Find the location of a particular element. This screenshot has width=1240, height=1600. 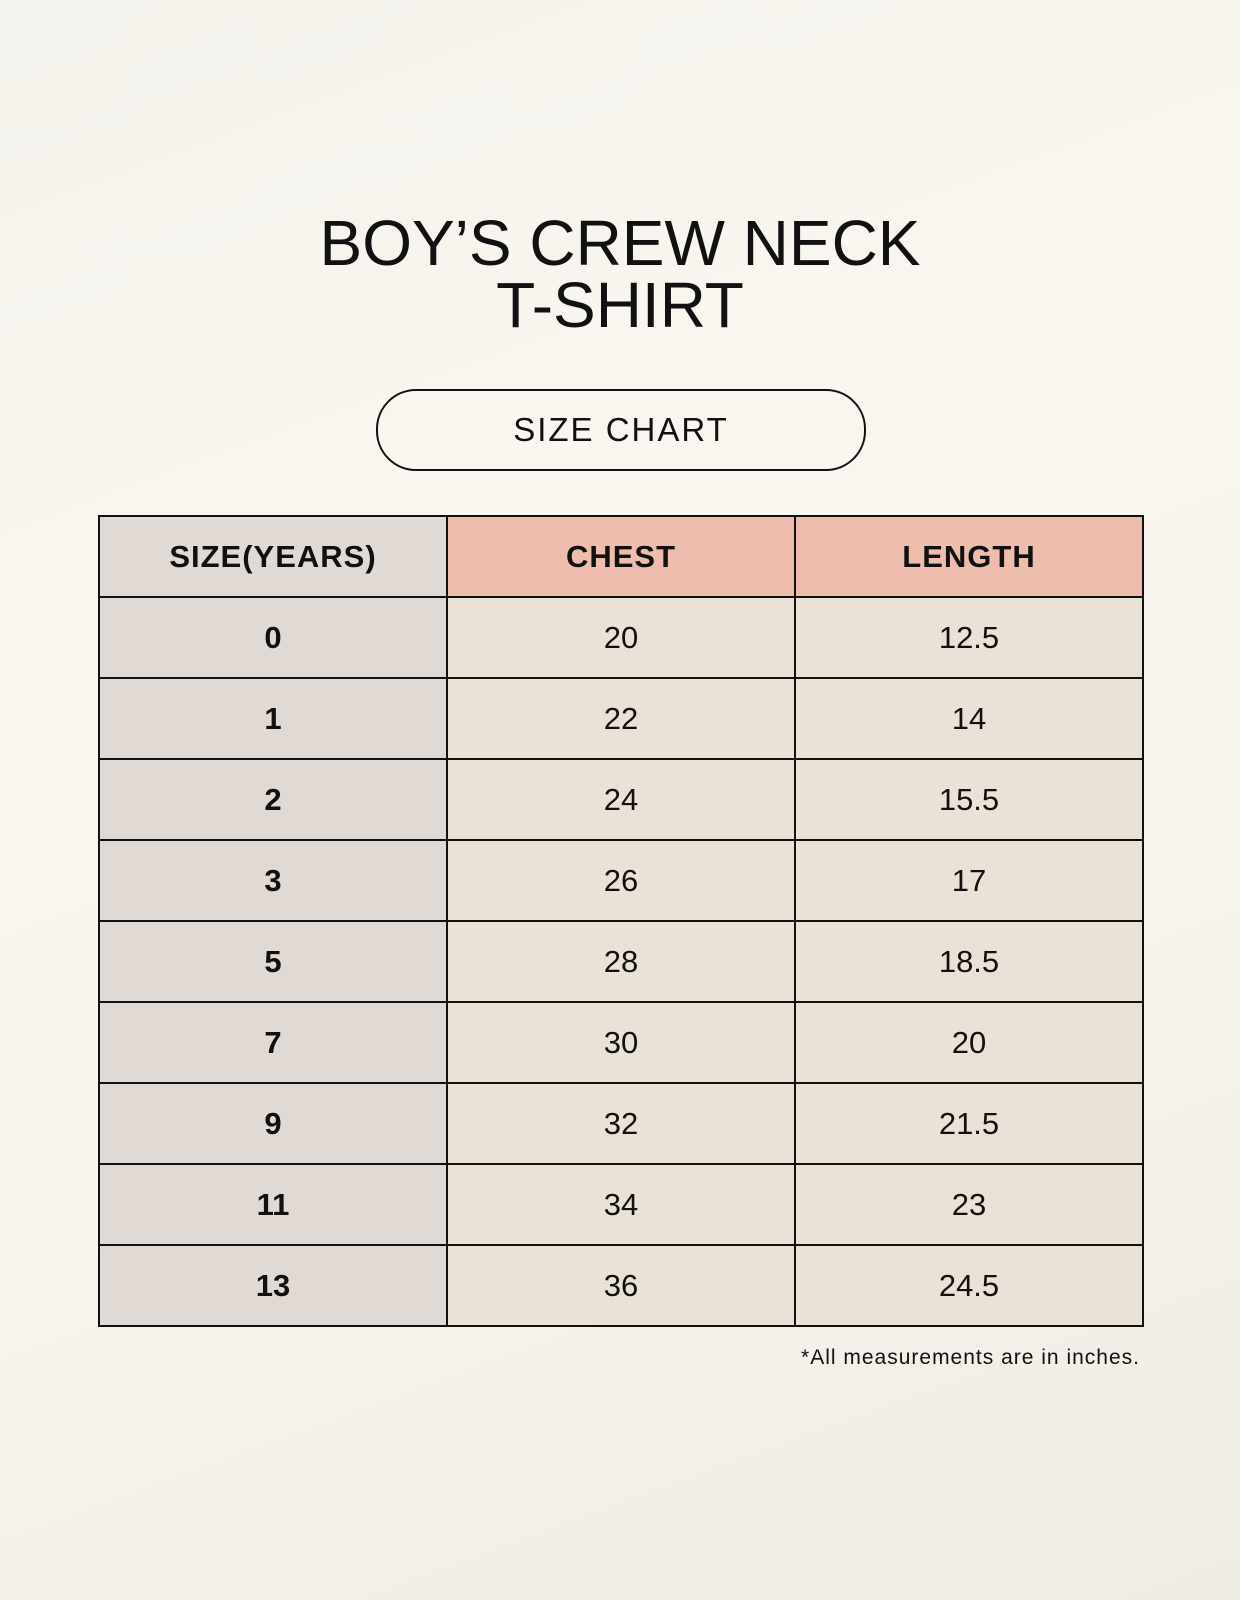

cell-chest: 34 is located at coordinates (621, 1204).